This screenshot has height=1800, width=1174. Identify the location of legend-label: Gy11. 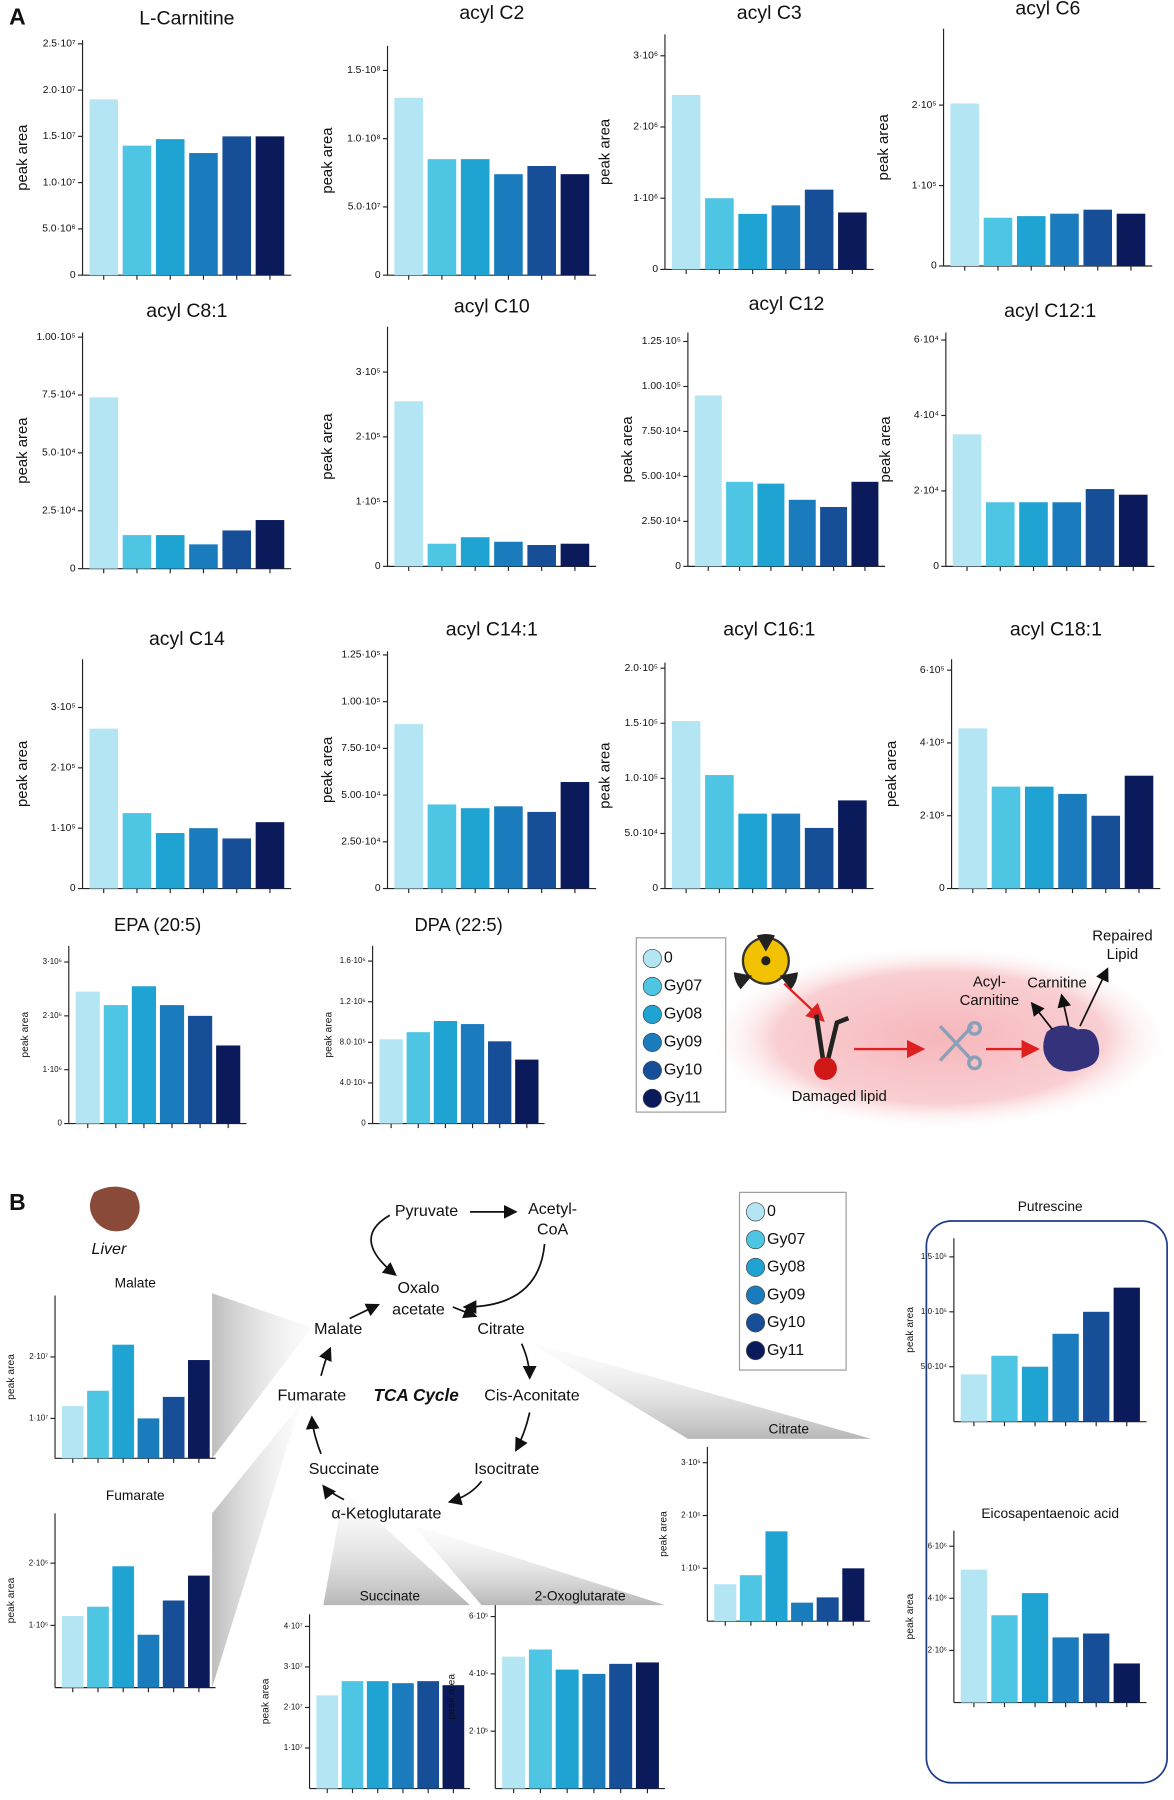
(682, 1098).